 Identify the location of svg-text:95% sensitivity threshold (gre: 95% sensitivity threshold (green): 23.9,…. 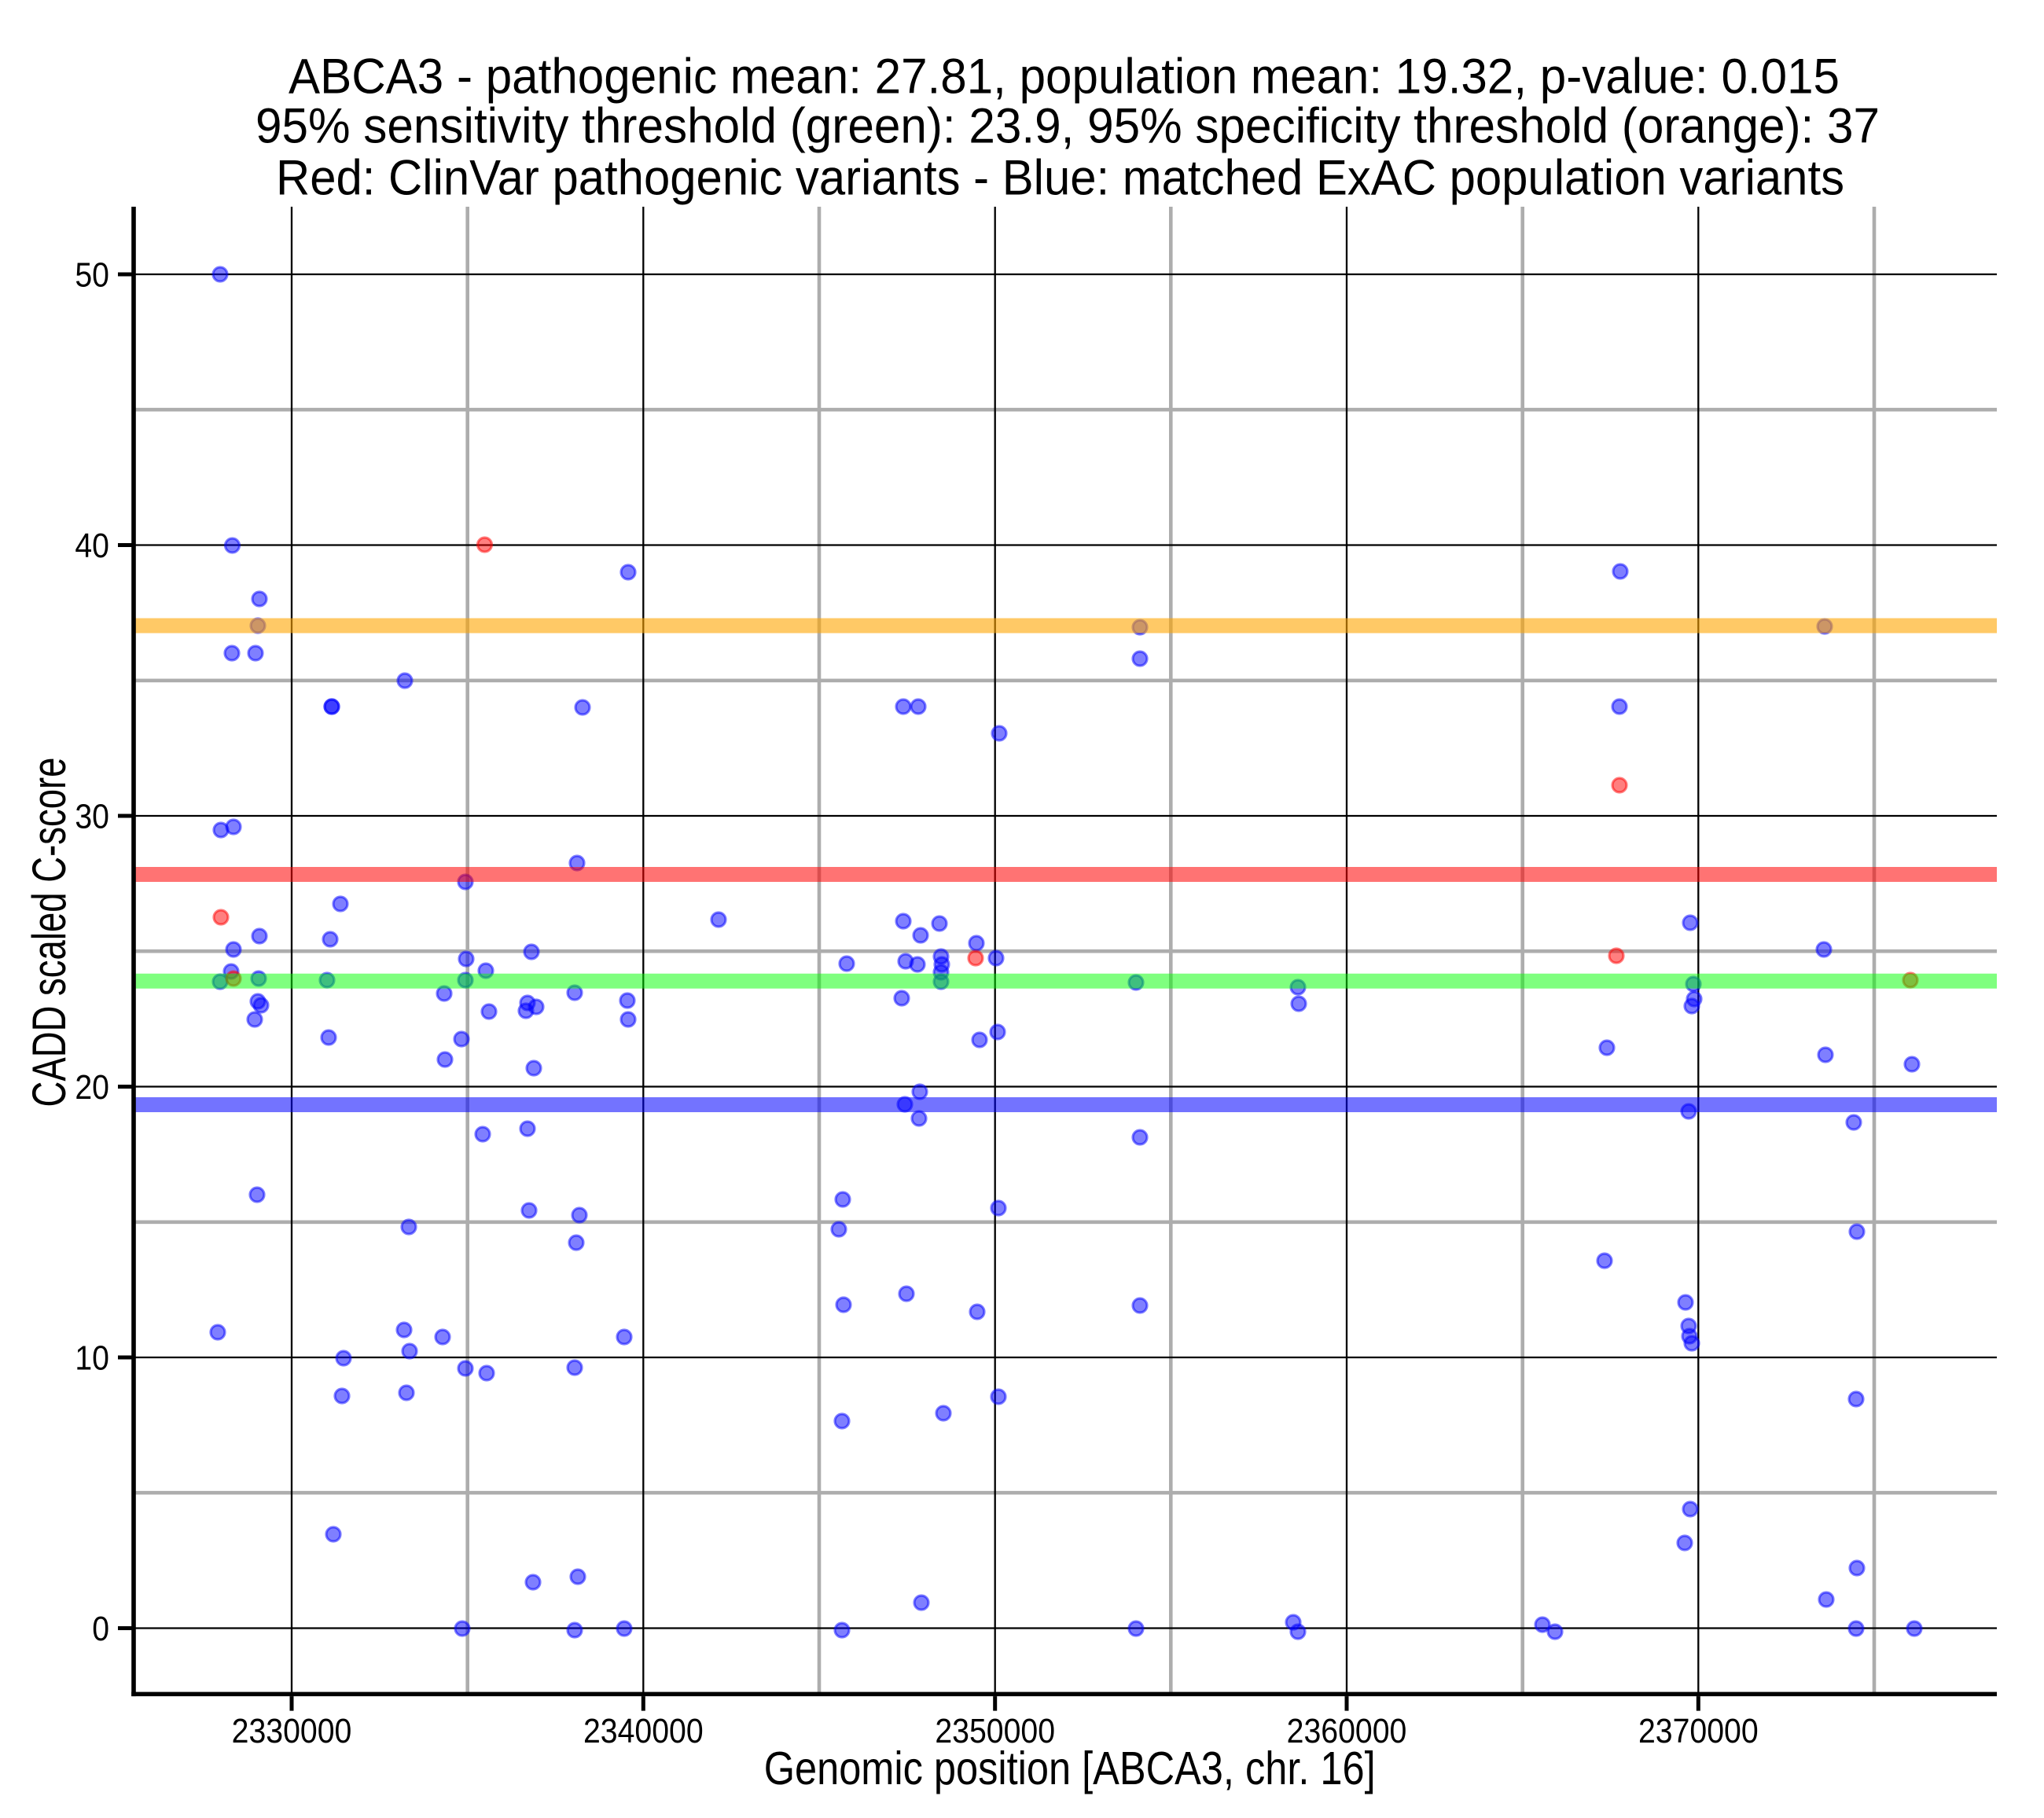
(1068, 125).